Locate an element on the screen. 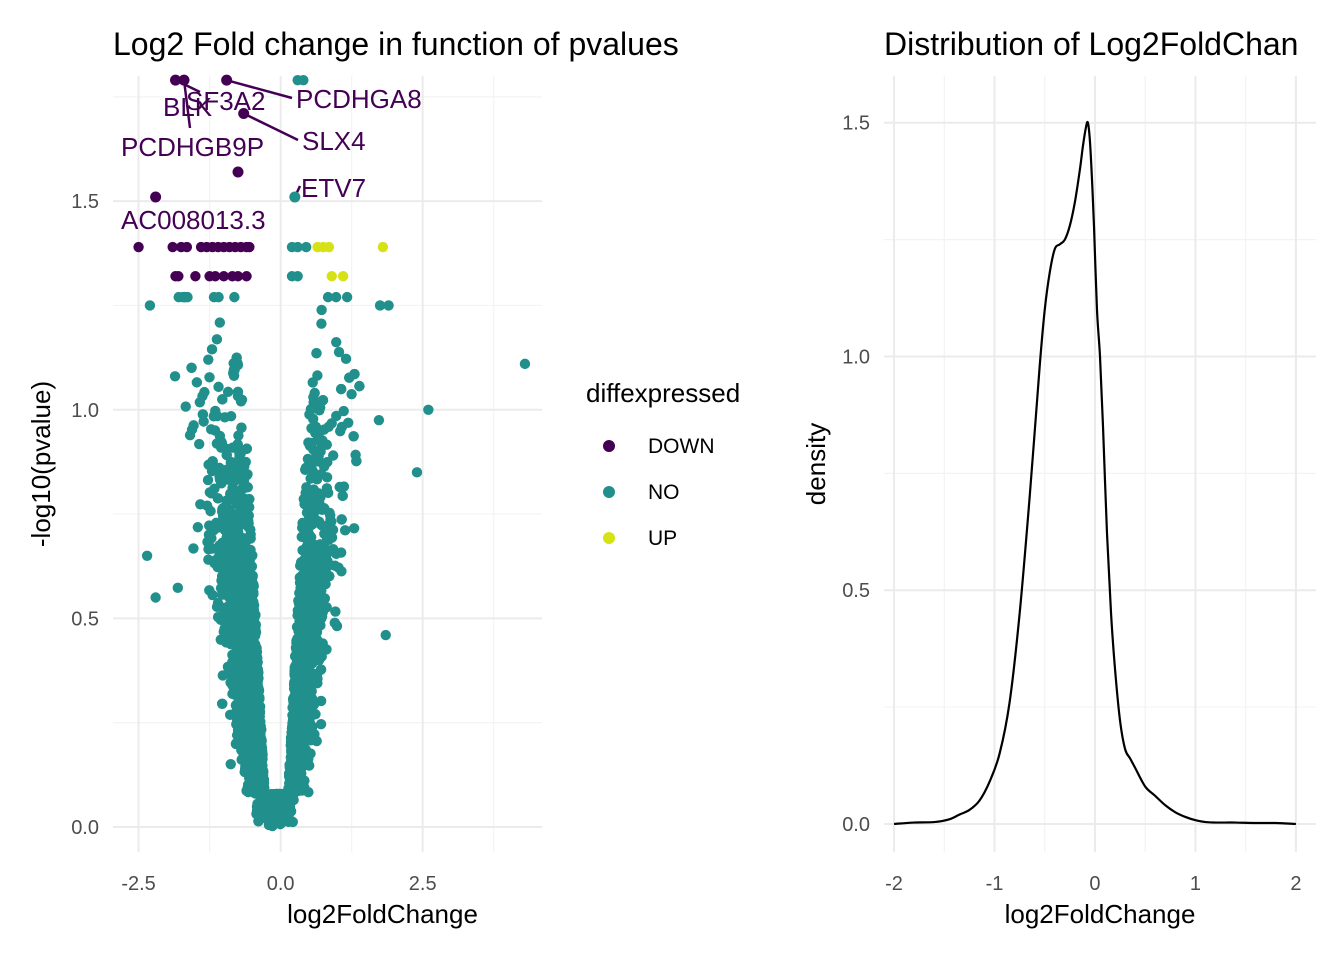  legend-label: NO is located at coordinates (664, 492).